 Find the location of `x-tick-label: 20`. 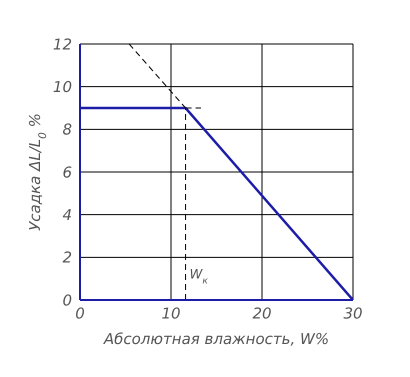

x-tick-label: 20 is located at coordinates (262, 313).